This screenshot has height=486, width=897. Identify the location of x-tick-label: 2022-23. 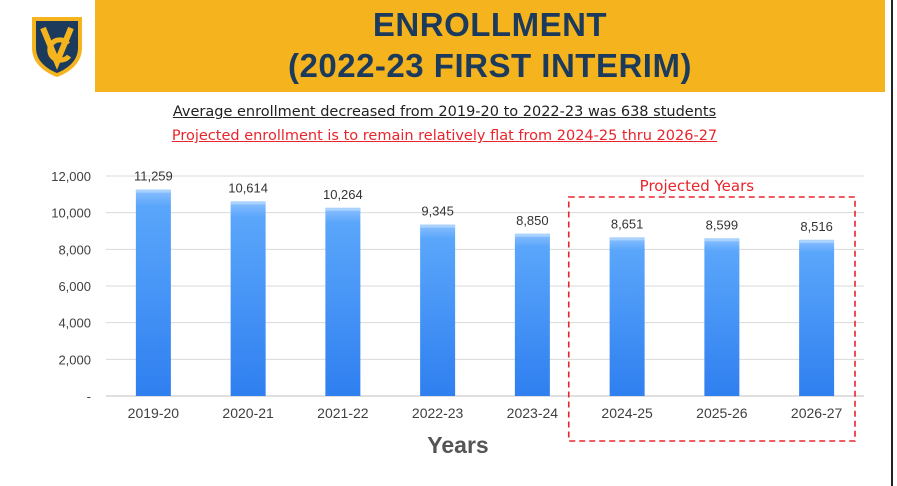
(438, 413).